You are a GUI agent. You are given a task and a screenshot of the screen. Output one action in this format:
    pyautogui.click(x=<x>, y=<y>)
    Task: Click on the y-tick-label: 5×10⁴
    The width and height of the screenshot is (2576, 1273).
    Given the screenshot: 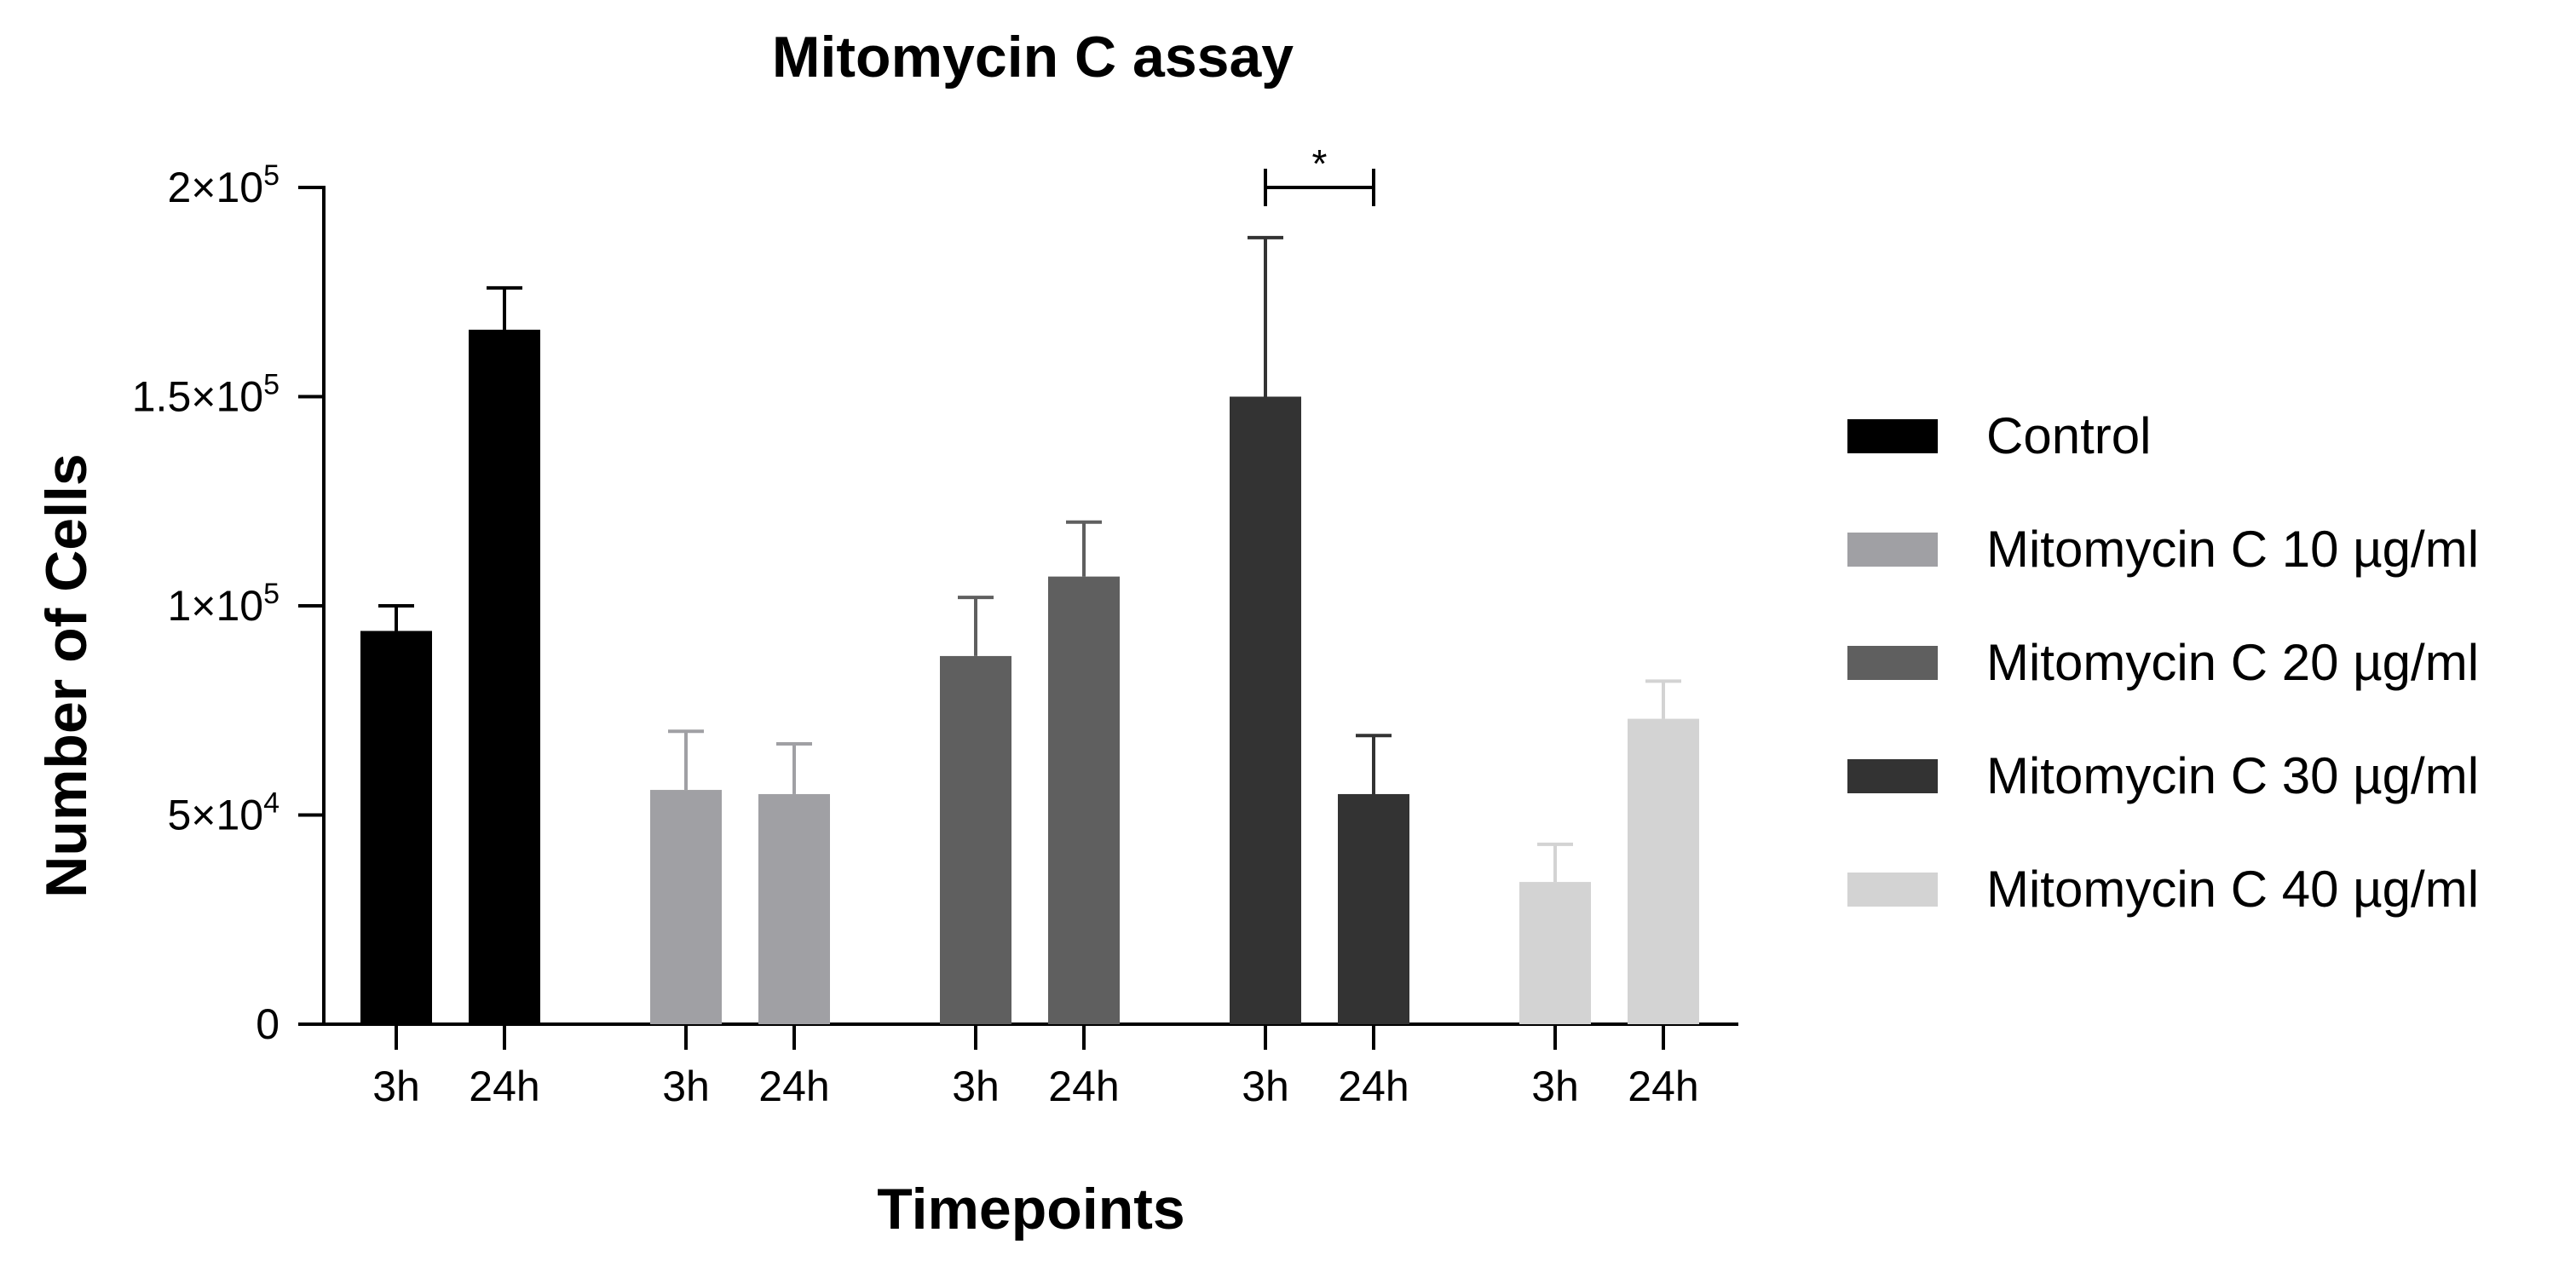 What is the action you would take?
    pyautogui.click(x=223, y=813)
    